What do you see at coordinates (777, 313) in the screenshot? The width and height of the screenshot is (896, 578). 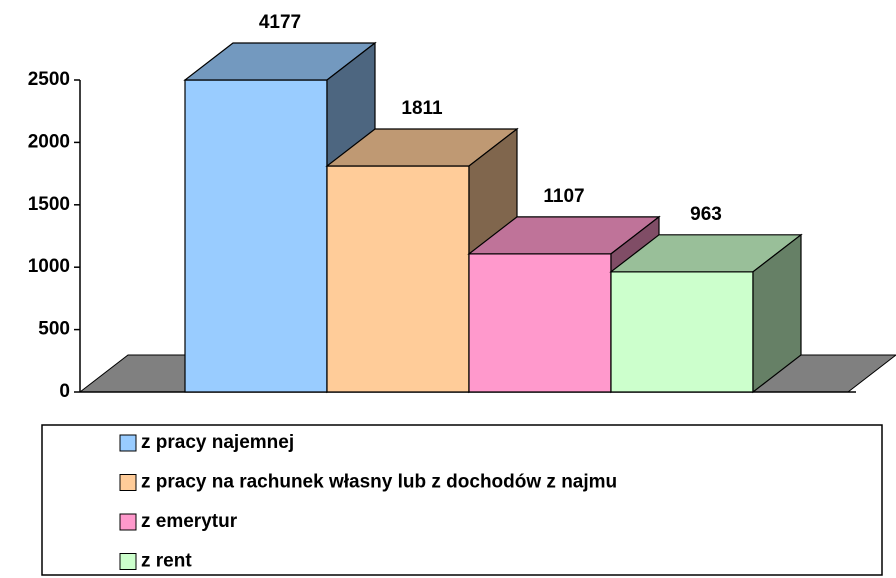 I see `bar-side` at bounding box center [777, 313].